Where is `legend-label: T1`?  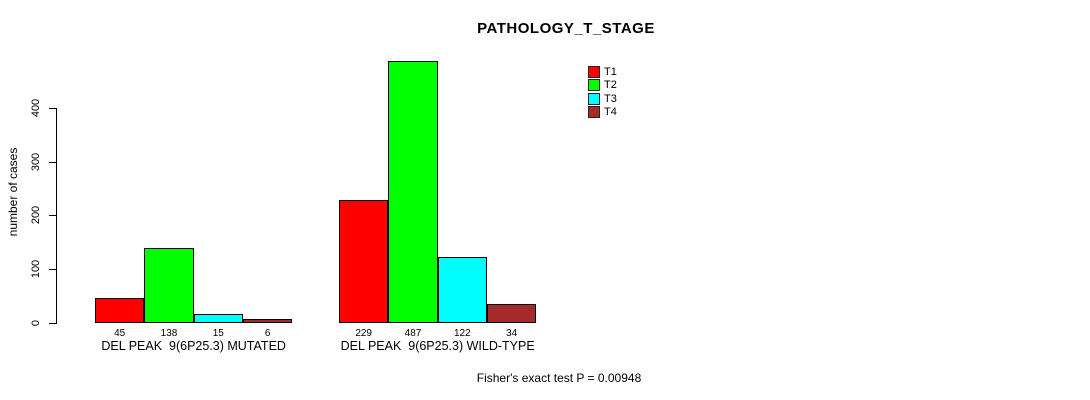 legend-label: T1 is located at coordinates (610, 72).